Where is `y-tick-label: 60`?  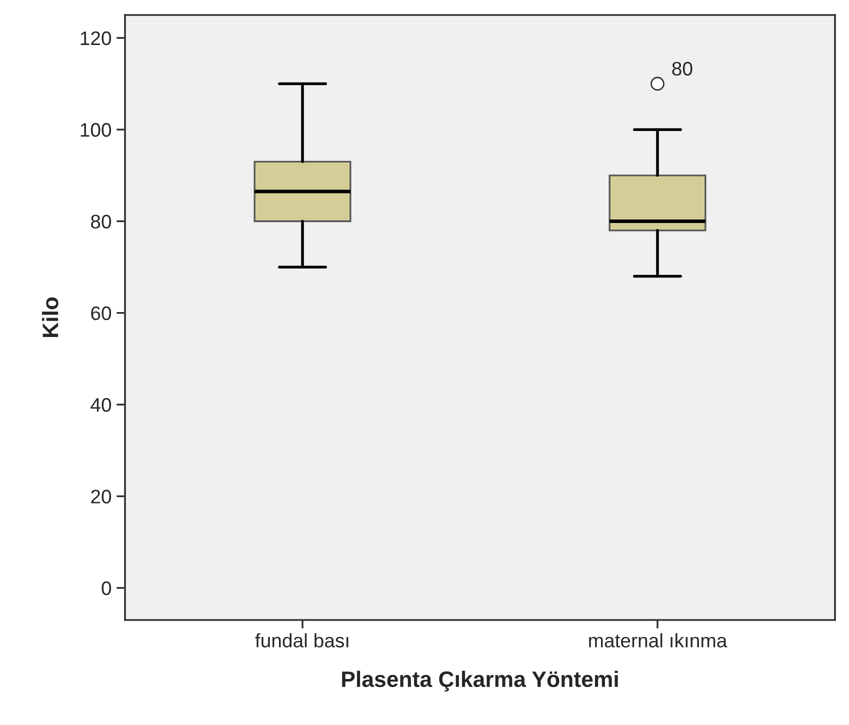
y-tick-label: 60 is located at coordinates (101, 313).